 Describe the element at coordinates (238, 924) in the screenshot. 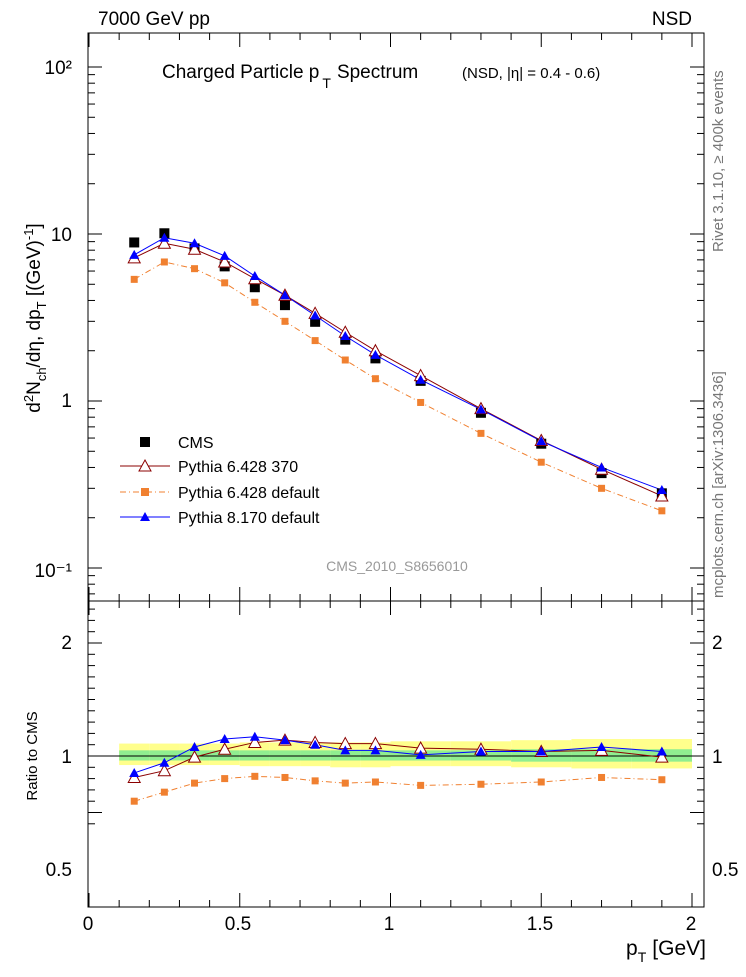

I see `xtick-label: 0.5` at that location.